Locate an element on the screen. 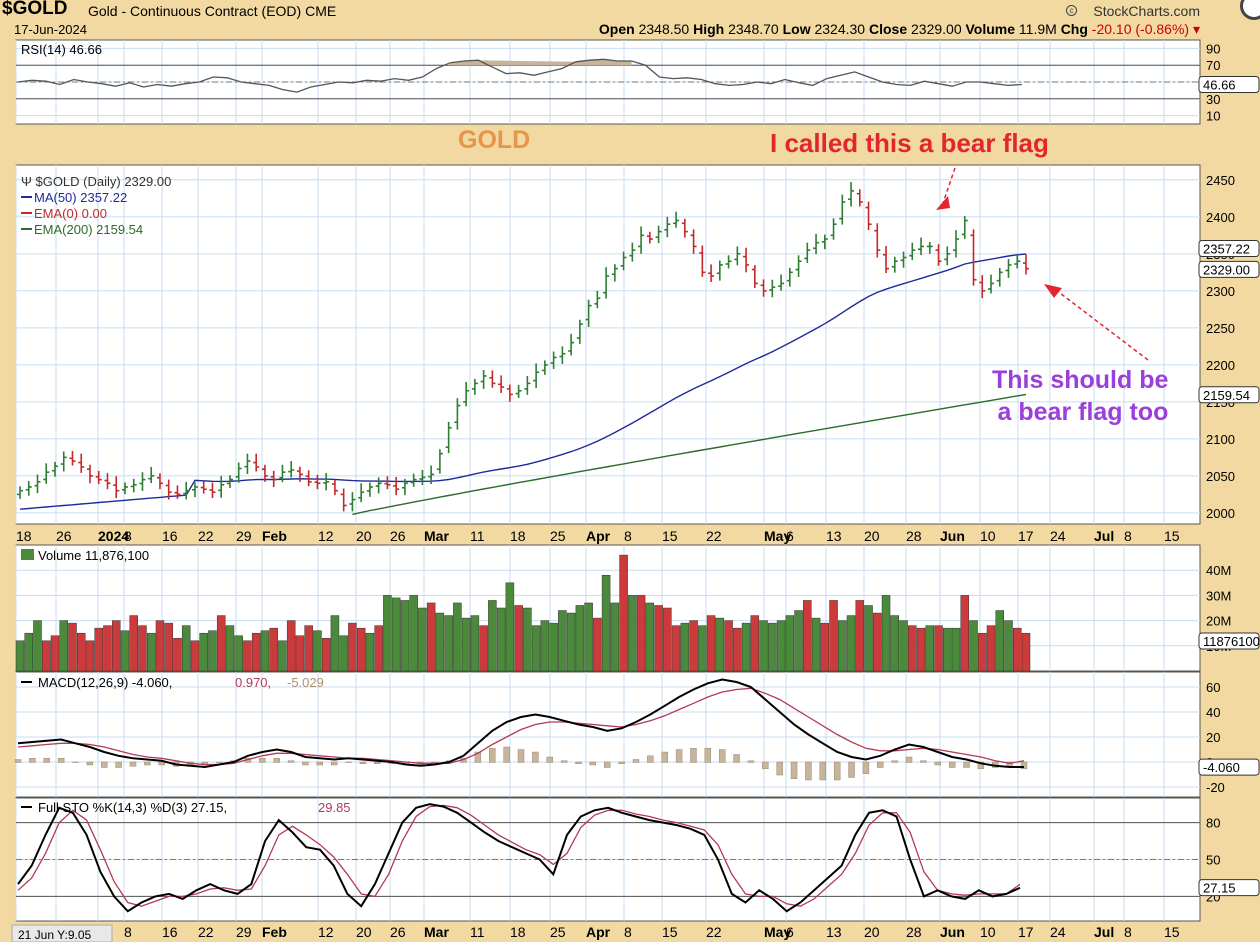  price-x-label: 25 is located at coordinates (558, 536).